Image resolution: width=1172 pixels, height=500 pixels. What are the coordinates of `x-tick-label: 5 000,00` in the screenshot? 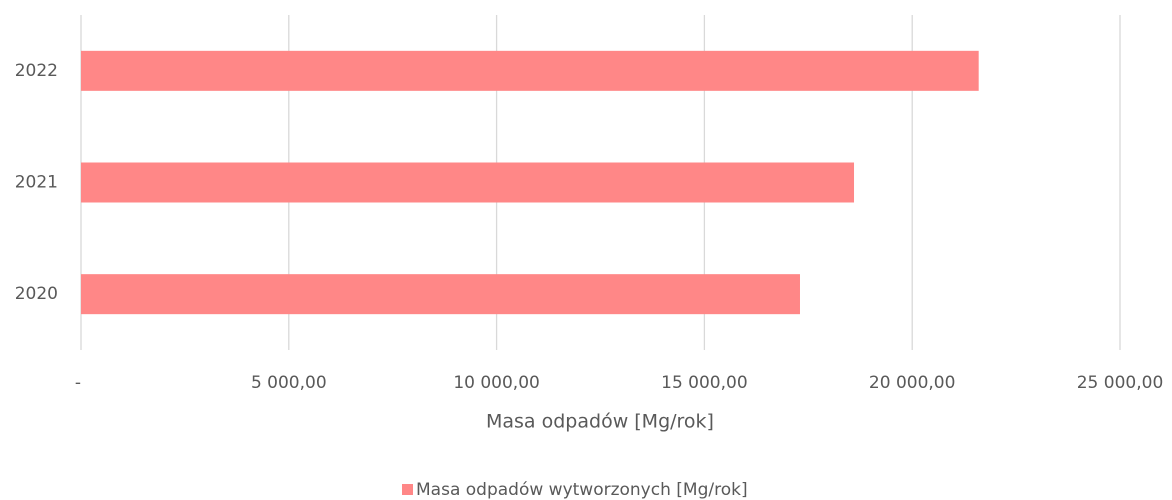 It's located at (289, 383).